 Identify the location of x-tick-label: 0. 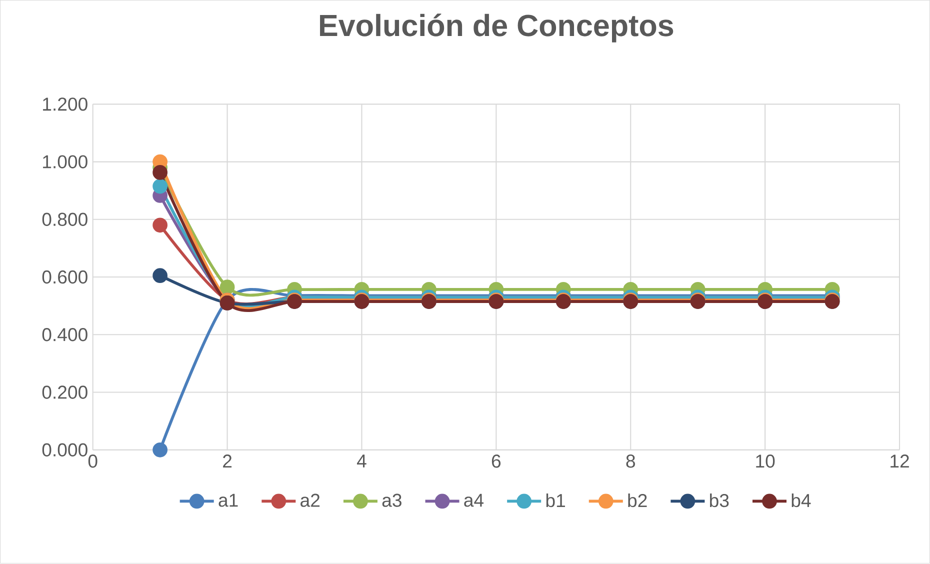
(93, 461).